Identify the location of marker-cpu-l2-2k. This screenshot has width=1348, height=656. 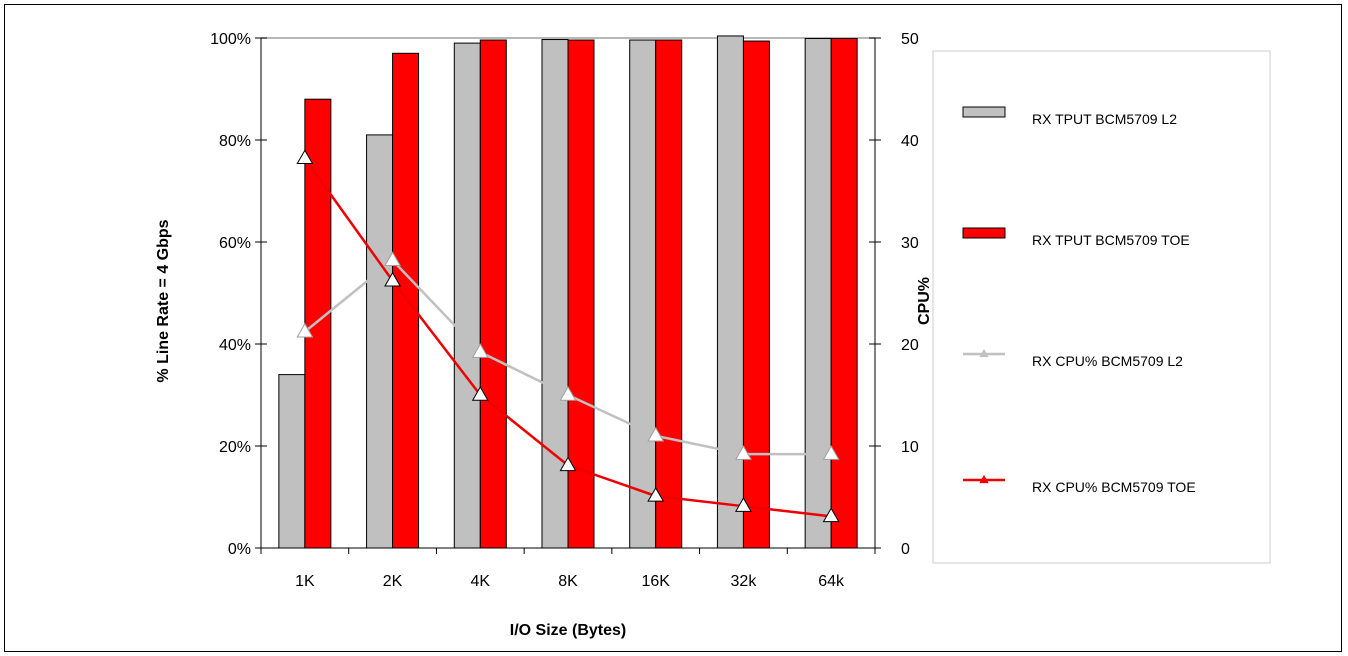
(393, 259).